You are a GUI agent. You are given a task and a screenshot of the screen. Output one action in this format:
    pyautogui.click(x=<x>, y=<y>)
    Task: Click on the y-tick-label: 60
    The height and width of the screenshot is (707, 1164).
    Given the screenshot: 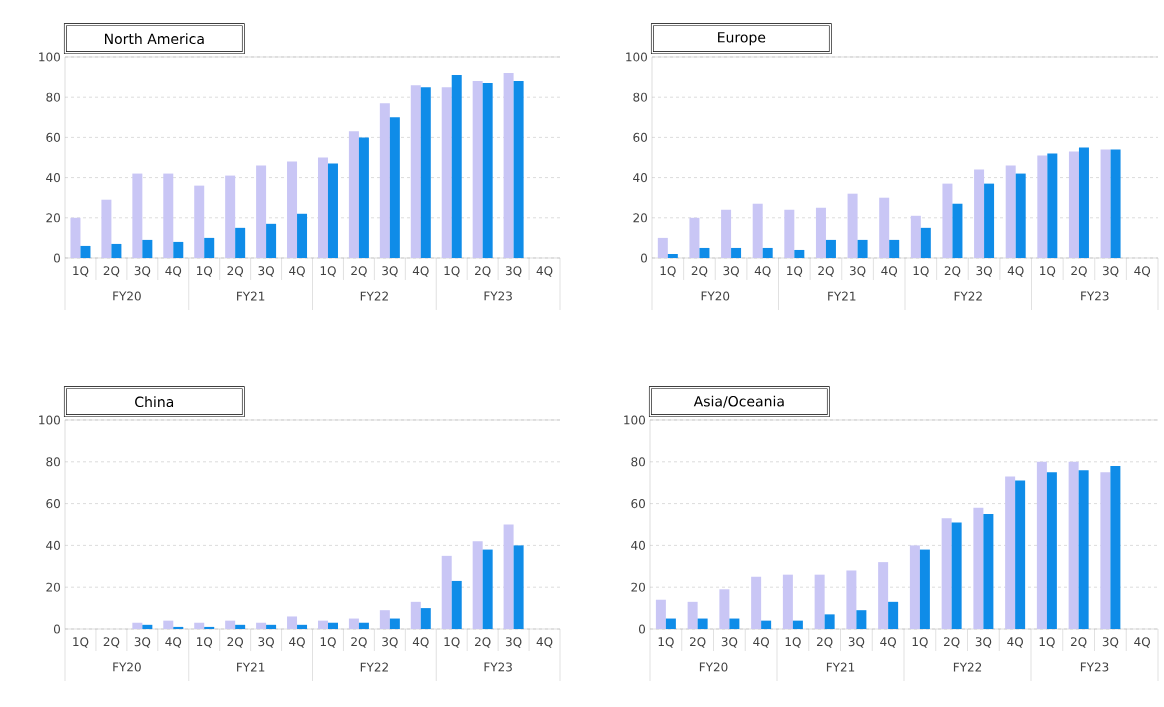 What is the action you would take?
    pyautogui.click(x=638, y=504)
    